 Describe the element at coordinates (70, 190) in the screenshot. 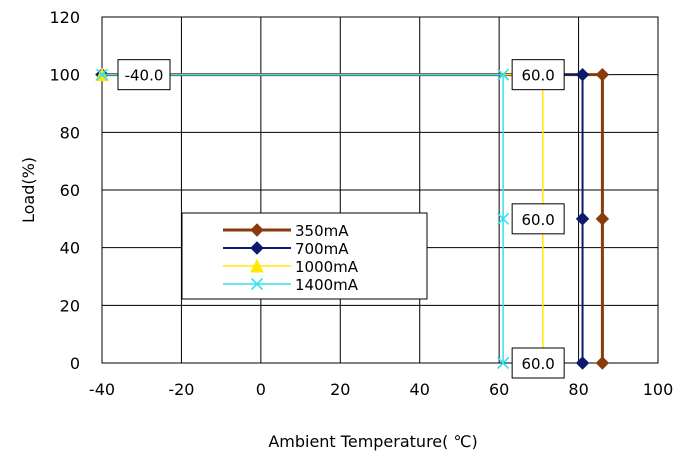

I see `y-tick-label: 60` at that location.